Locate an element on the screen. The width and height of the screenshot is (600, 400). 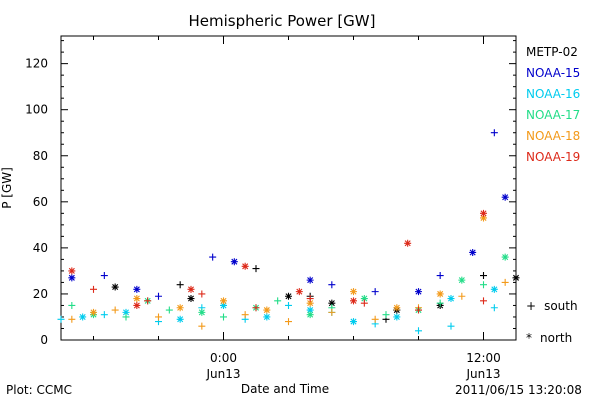
y-tick-label: 20 is located at coordinates (40, 294).